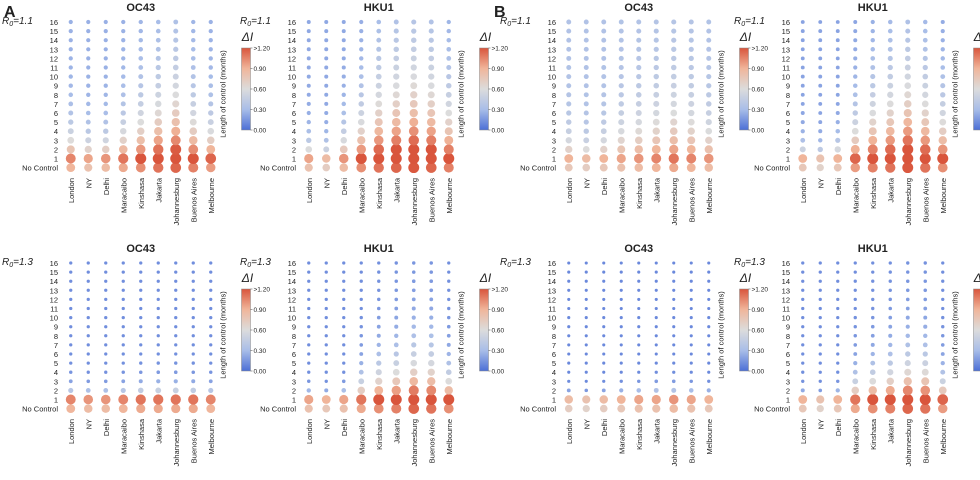  I want to click on y-tick-label: 4, so click(56, 372).